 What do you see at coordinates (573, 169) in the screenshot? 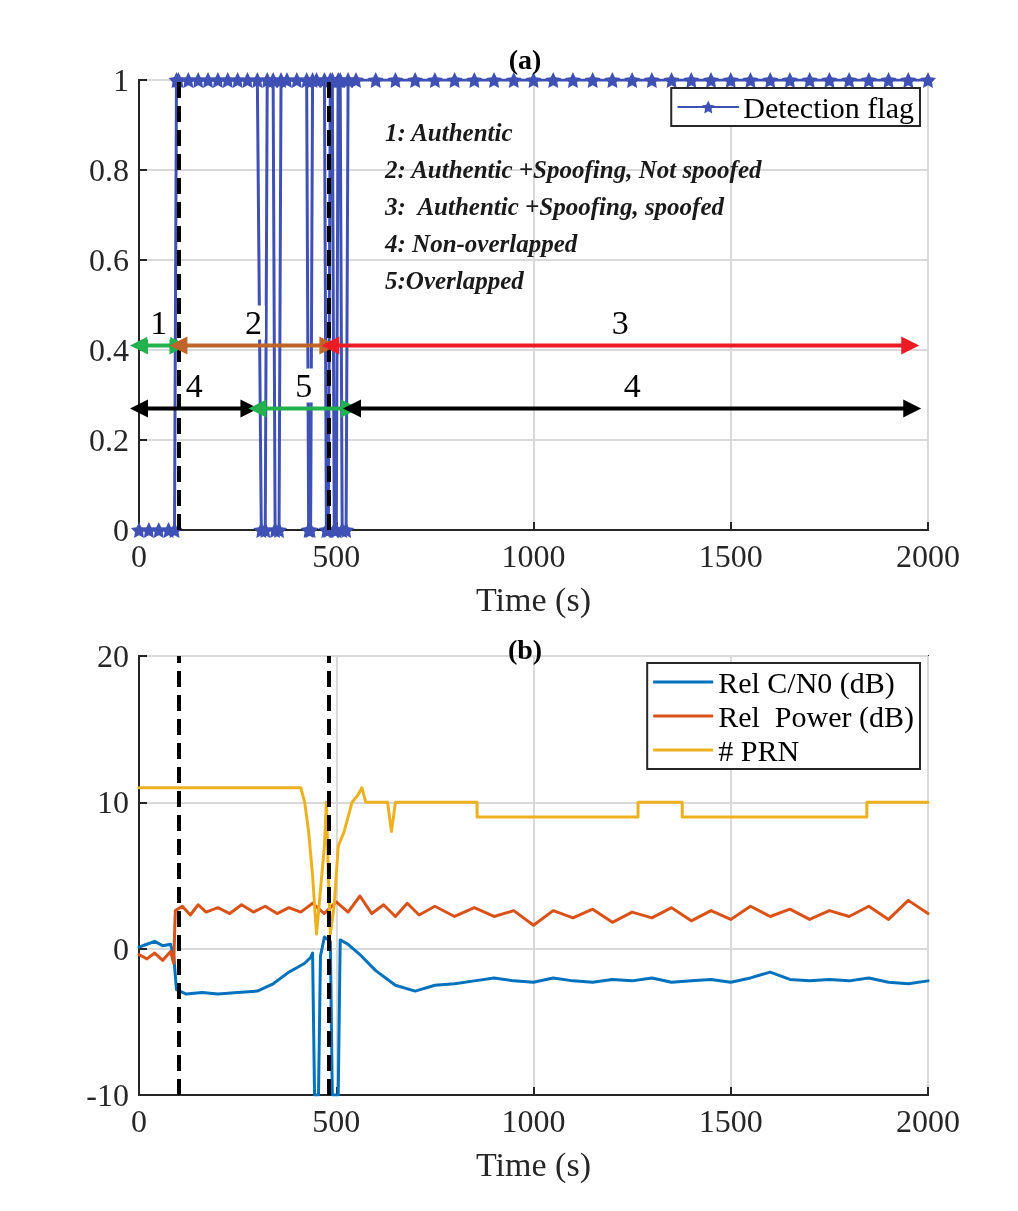
I see `annotation: 2: Authentic +Spoofing, Not spoofed` at bounding box center [573, 169].